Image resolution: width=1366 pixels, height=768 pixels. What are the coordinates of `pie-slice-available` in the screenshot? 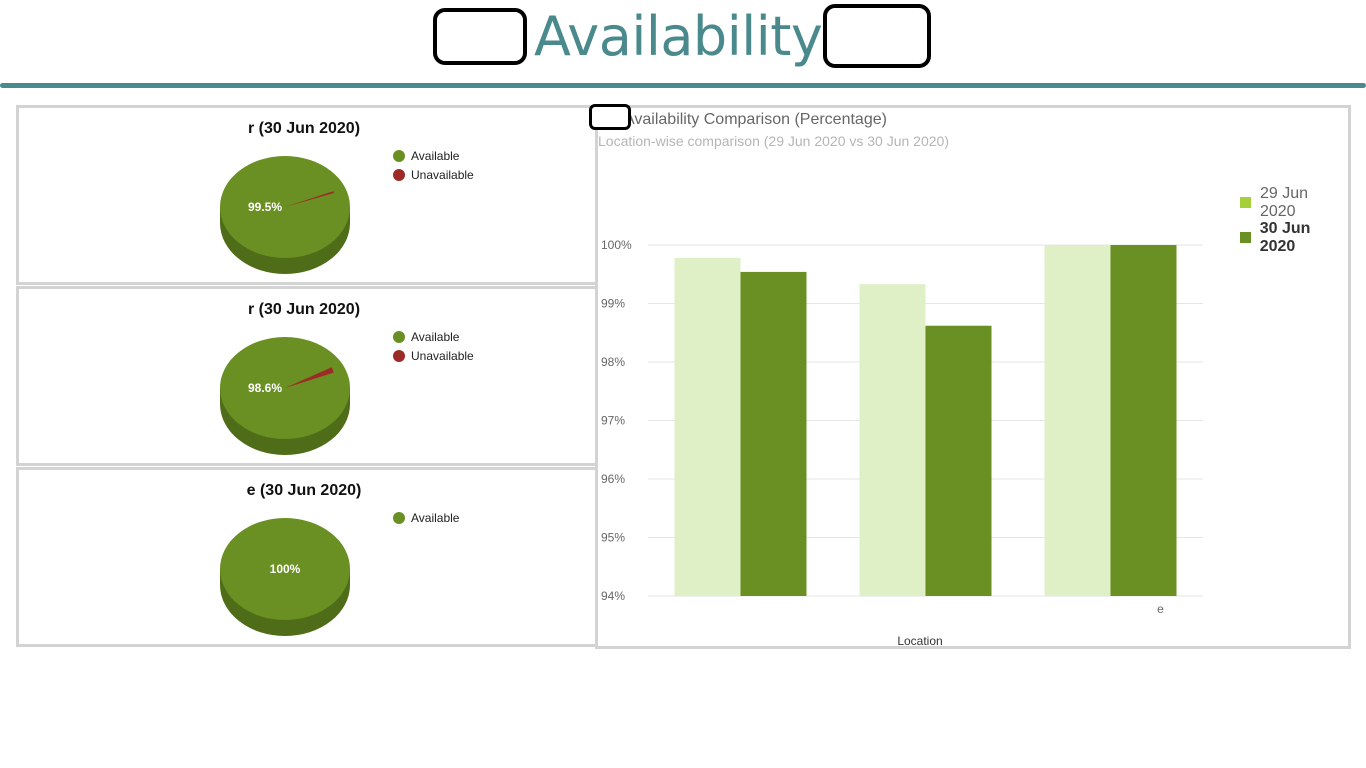 It's located at (285, 569).